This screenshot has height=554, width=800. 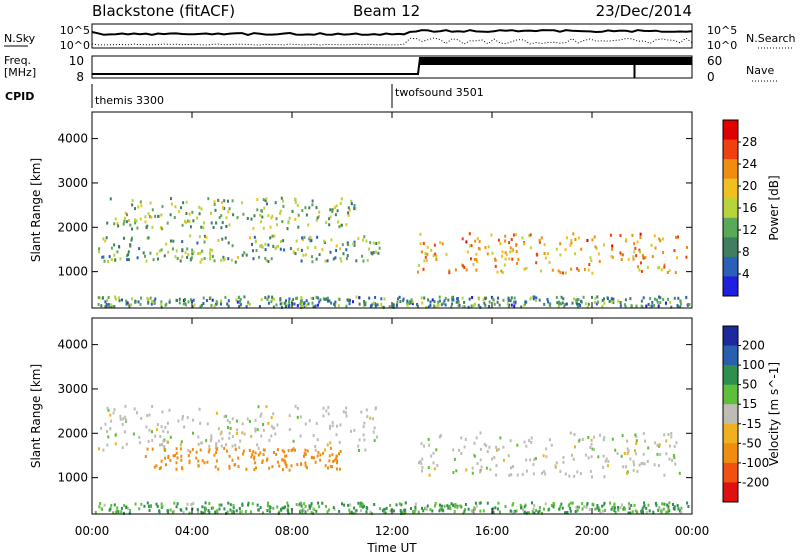 I want to click on colorbar-frame, so click(x=730, y=414).